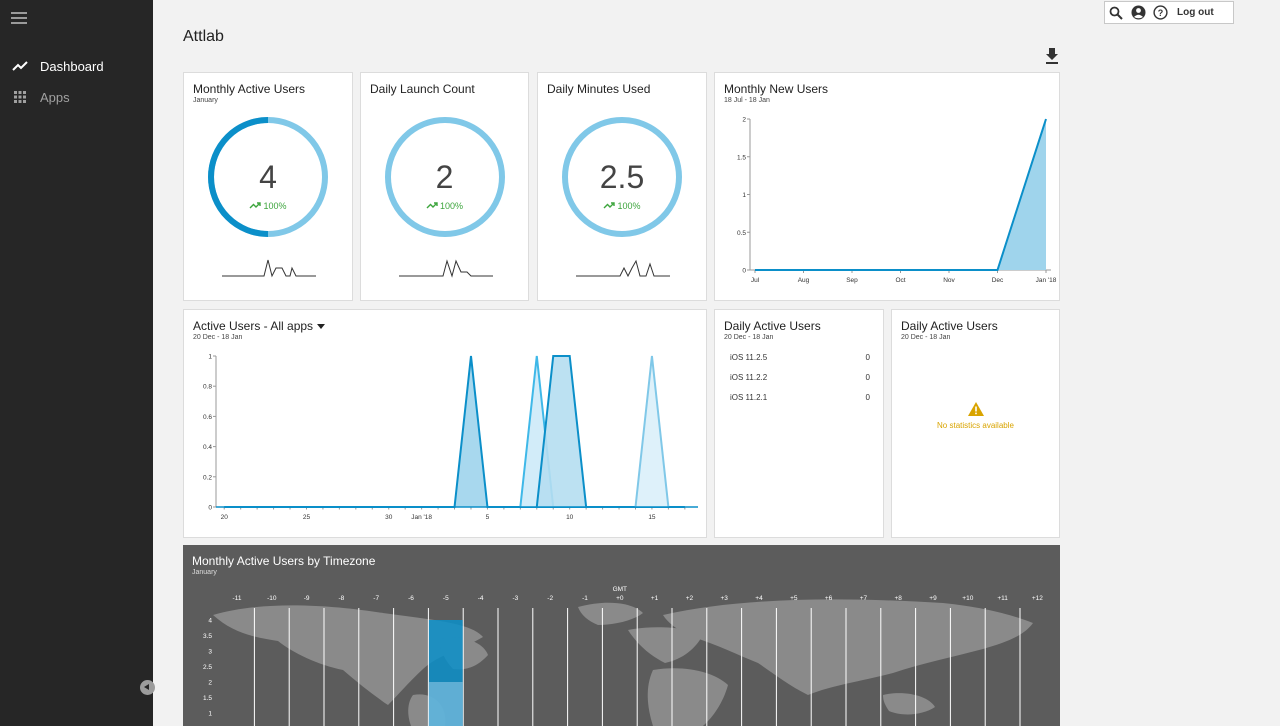  What do you see at coordinates (1046, 280) in the screenshot?
I see `x-tick-label: Jan '18` at bounding box center [1046, 280].